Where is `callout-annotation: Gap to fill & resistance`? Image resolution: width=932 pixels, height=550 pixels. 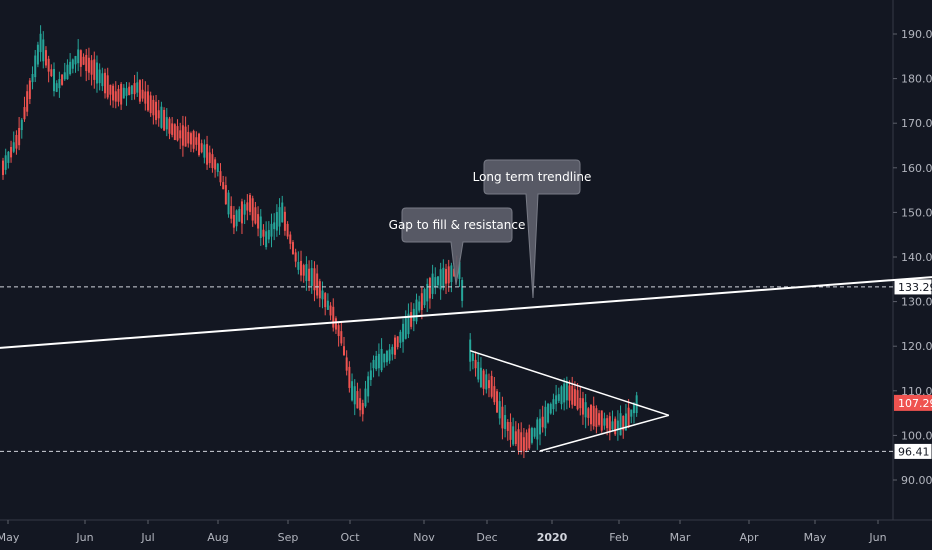
callout-annotation: Gap to fill & resistance is located at coordinates (457, 246).